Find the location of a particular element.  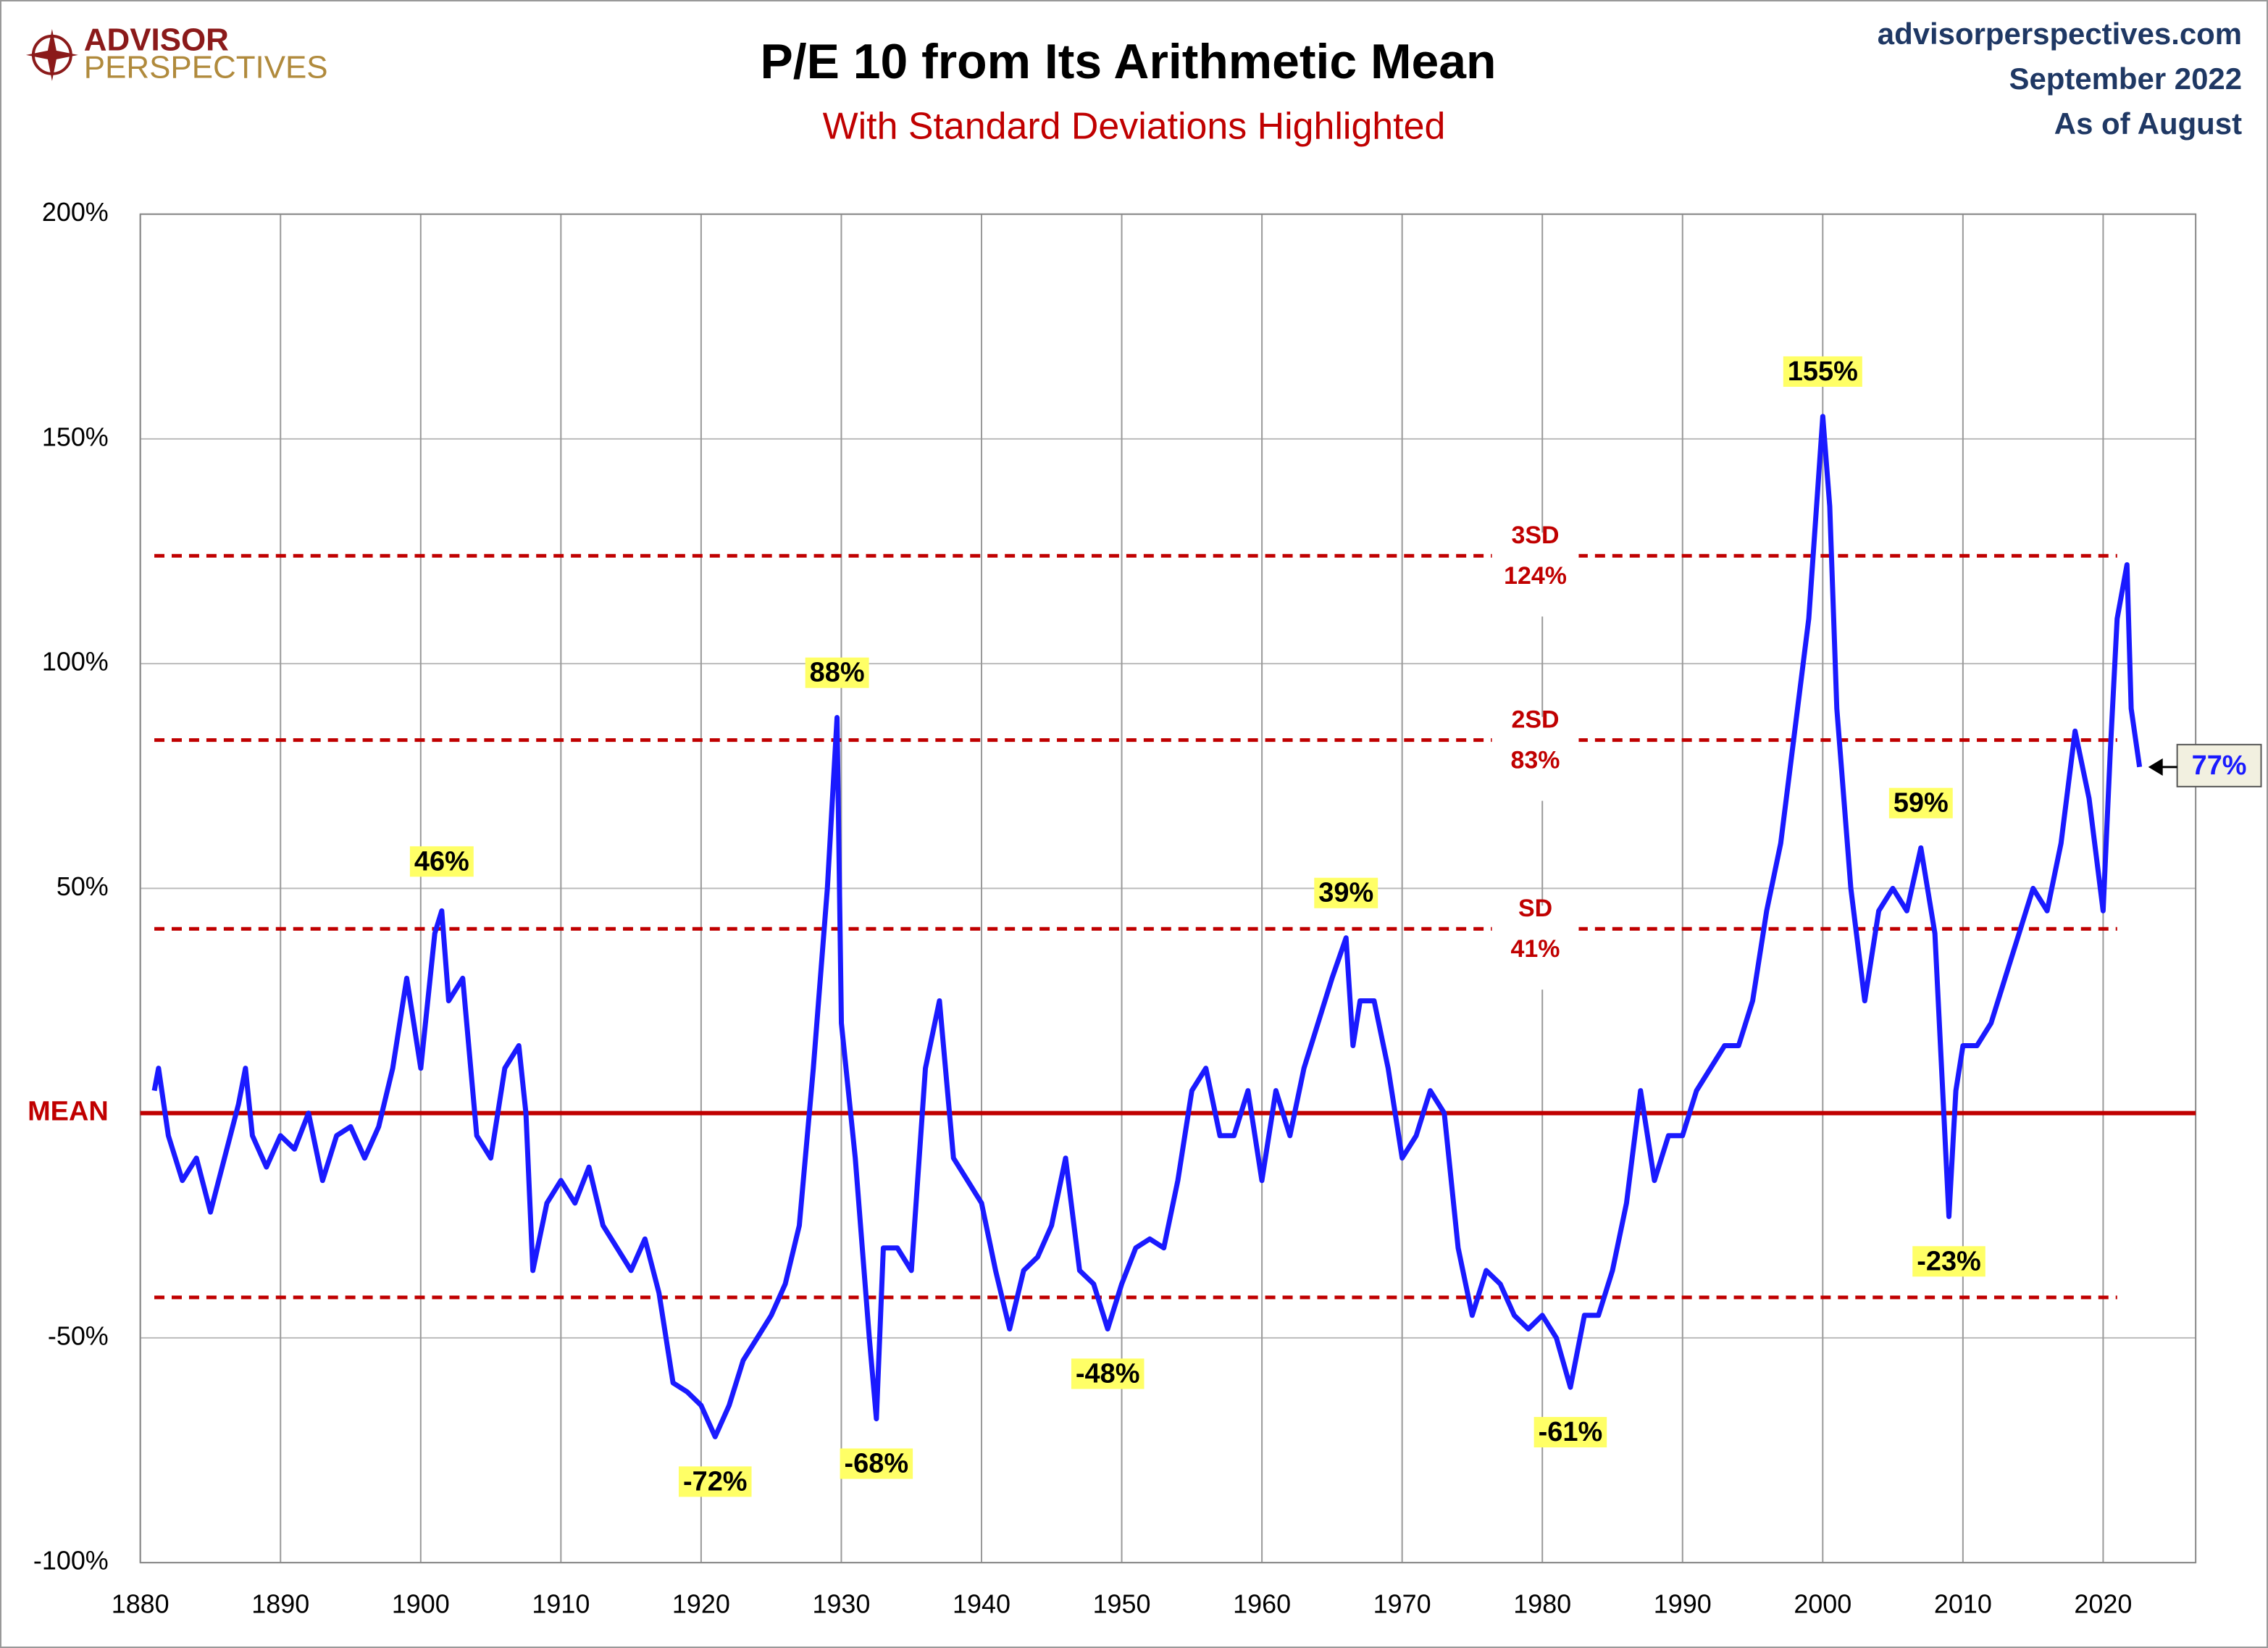

annotation-label: 39% is located at coordinates (1346, 893).